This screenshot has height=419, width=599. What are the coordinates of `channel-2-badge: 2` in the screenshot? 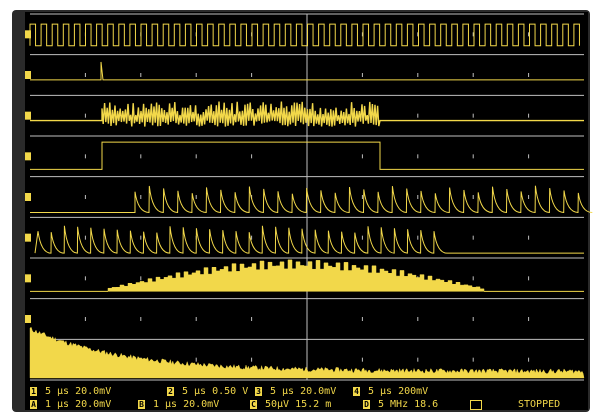 It's located at (170, 391).